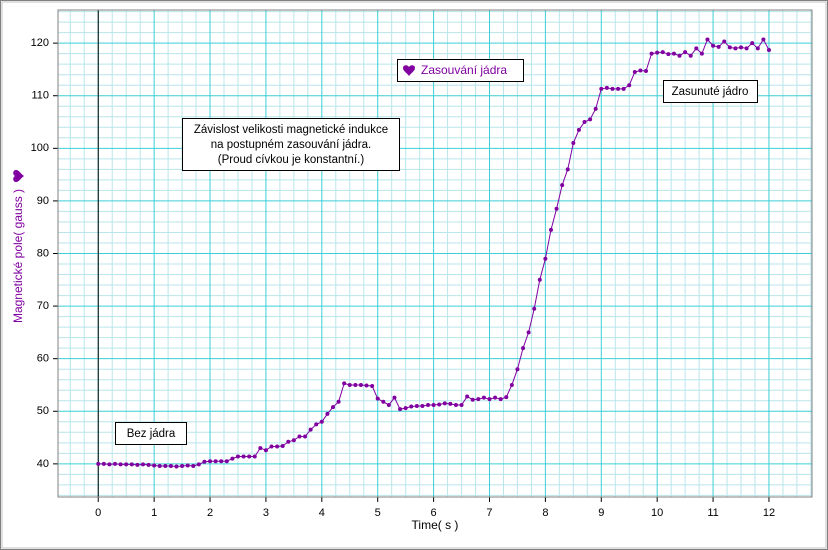 The height and width of the screenshot is (550, 828). Describe the element at coordinates (40, 43) in the screenshot. I see `y-tick-label: 120` at that location.